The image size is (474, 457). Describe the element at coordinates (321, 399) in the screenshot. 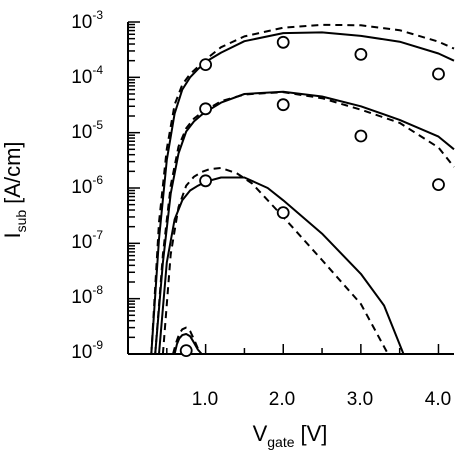

I see `x-tick-labels: 1.0 2.0 3.0 4.0` at that location.